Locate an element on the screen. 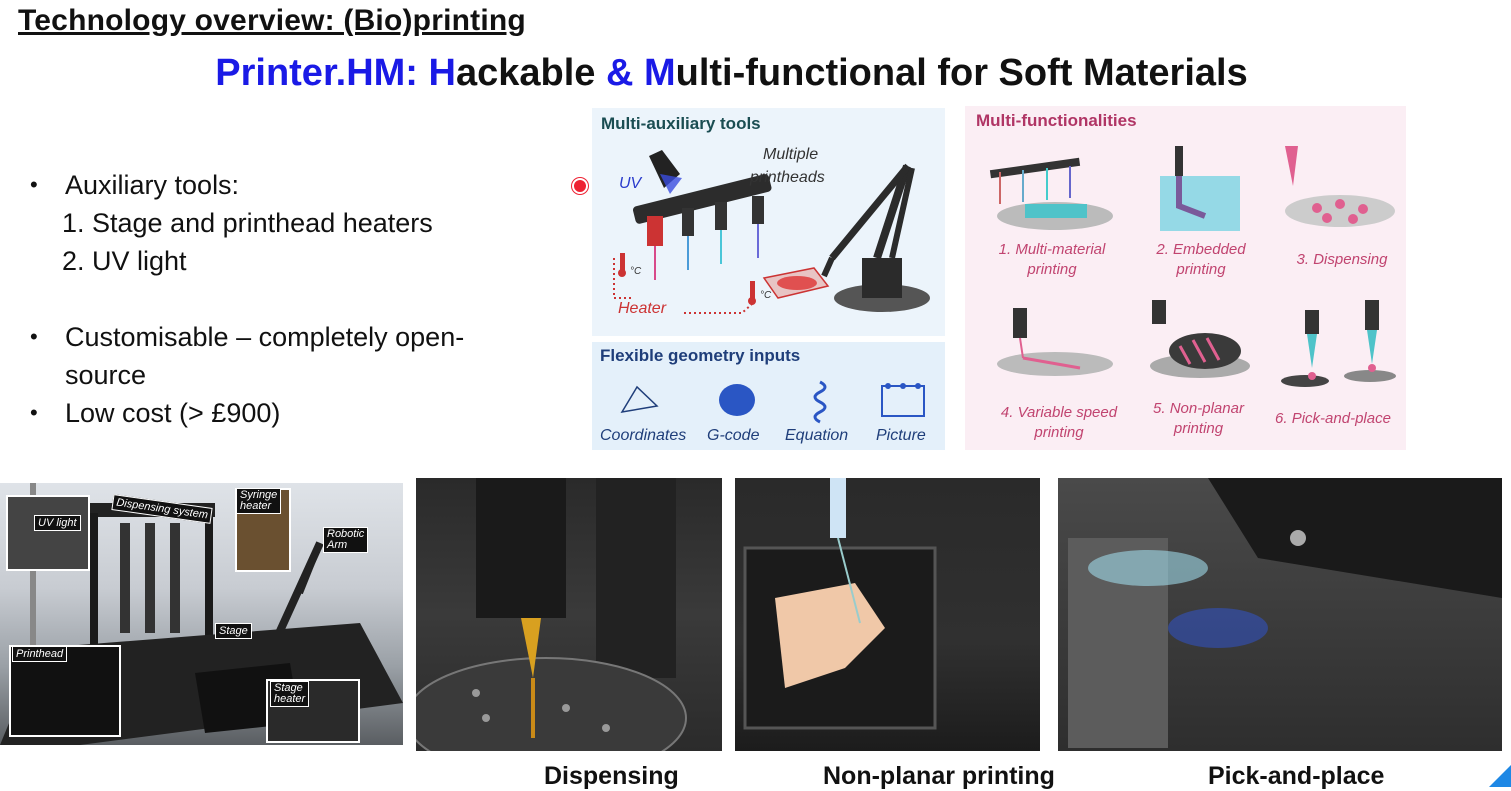 The width and height of the screenshot is (1511, 791). pick-place-illustration is located at coordinates (1285, 613).